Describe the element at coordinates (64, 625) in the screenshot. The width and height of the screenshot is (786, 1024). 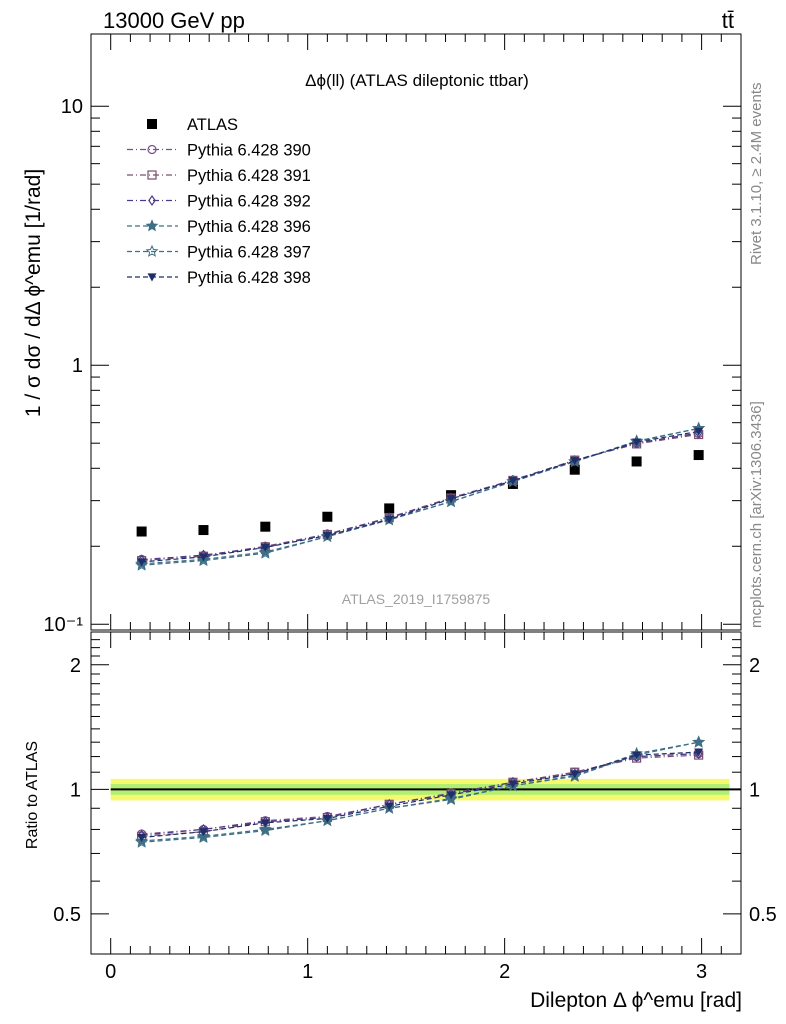
I see `main-y-tick-label: 10⁻¹` at that location.